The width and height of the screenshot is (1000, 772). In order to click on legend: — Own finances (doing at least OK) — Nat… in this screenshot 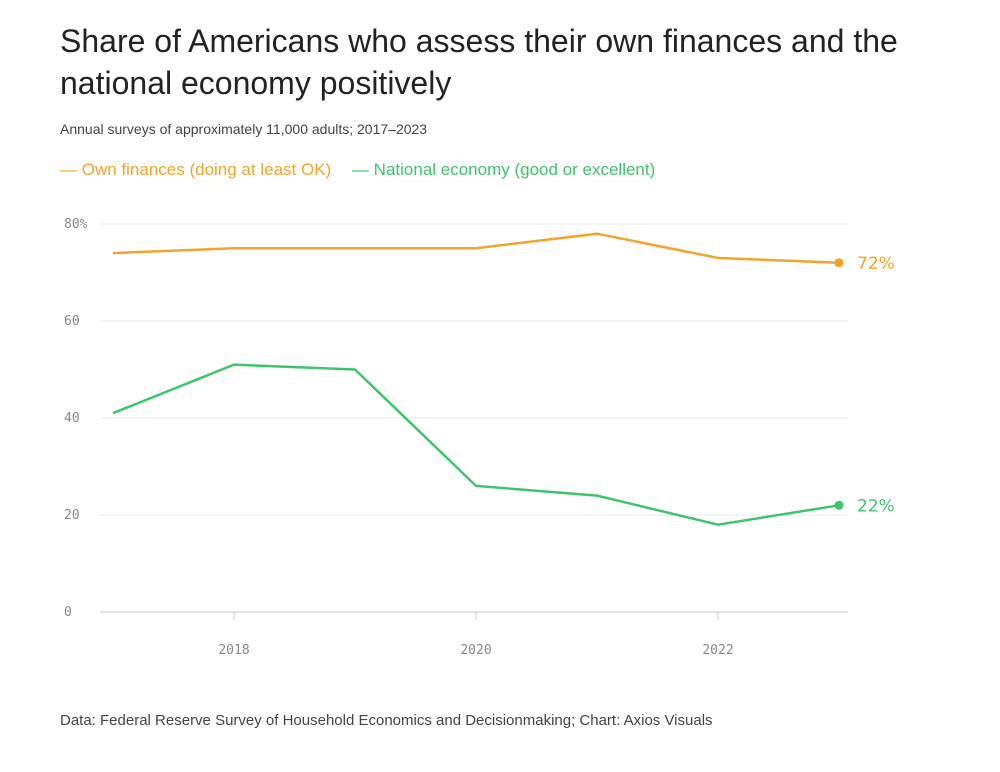, I will do `click(365, 170)`.